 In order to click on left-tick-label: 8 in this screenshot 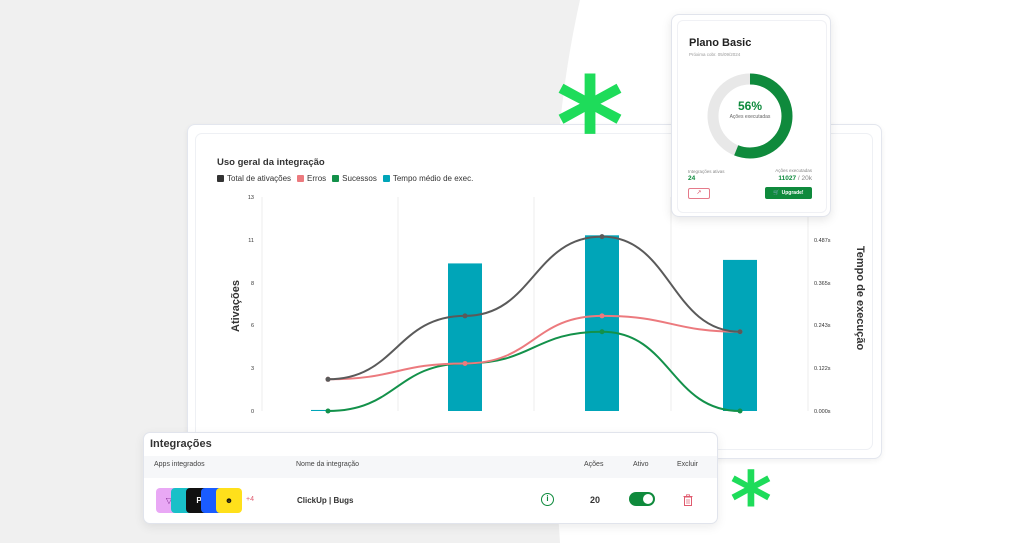, I will do `click(252, 284)`.